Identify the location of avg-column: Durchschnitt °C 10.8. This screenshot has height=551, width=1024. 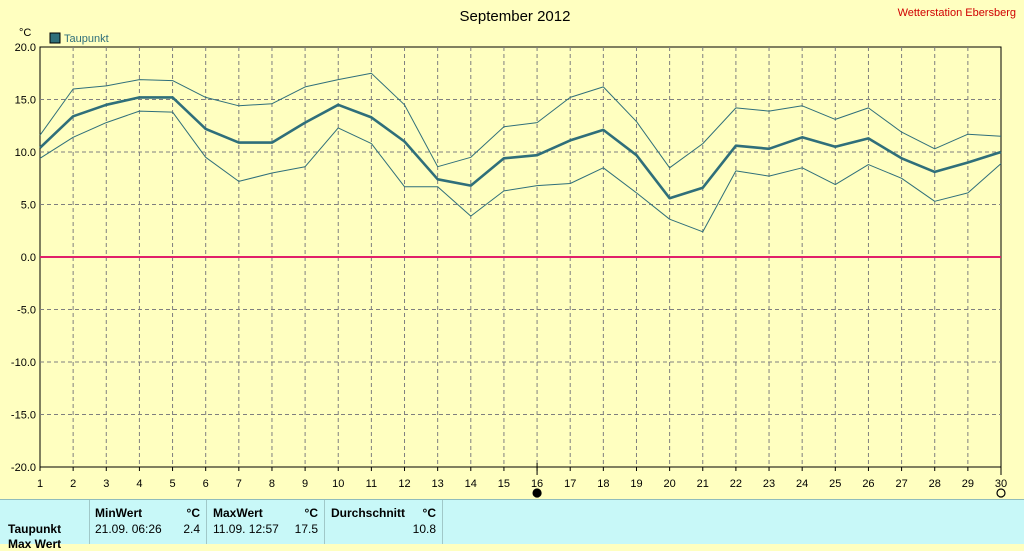
(383, 522).